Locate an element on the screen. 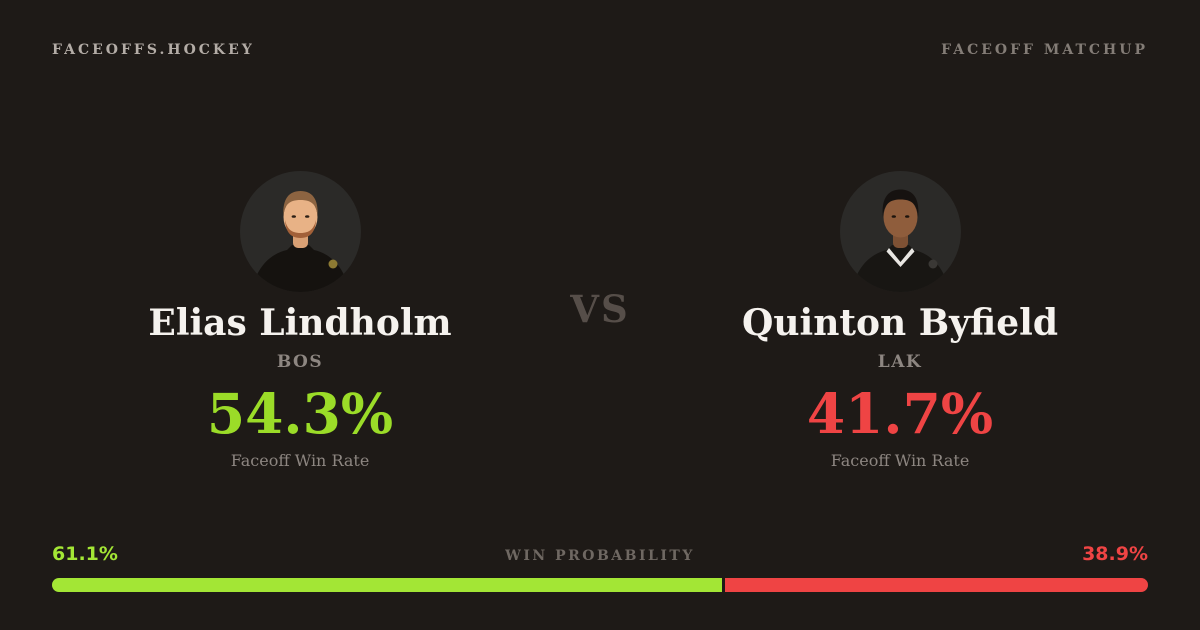 The image size is (1200, 630). win-probability-right-pct: 38.9% is located at coordinates (1115, 554).